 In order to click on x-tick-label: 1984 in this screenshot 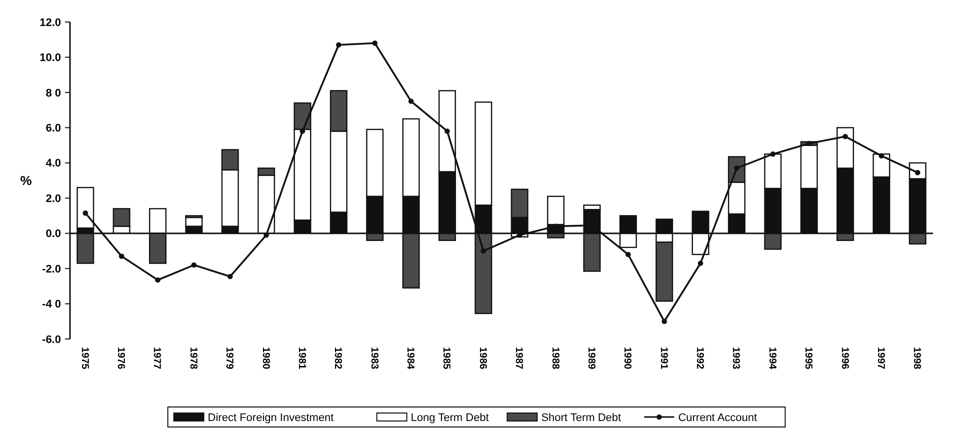, I will do `click(410, 358)`.